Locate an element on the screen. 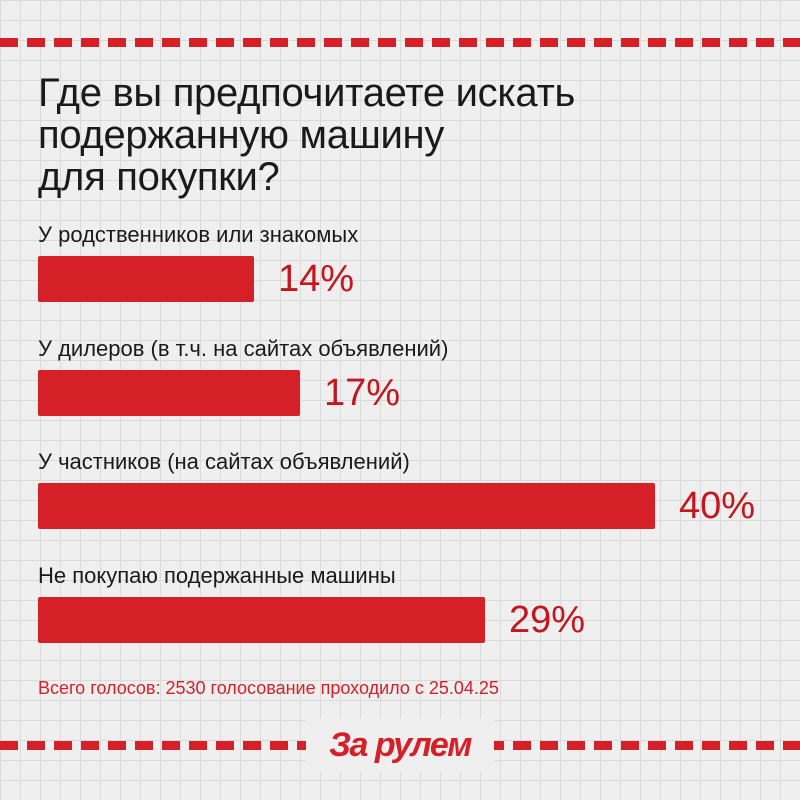  bar-row: 40% is located at coordinates (408, 506).